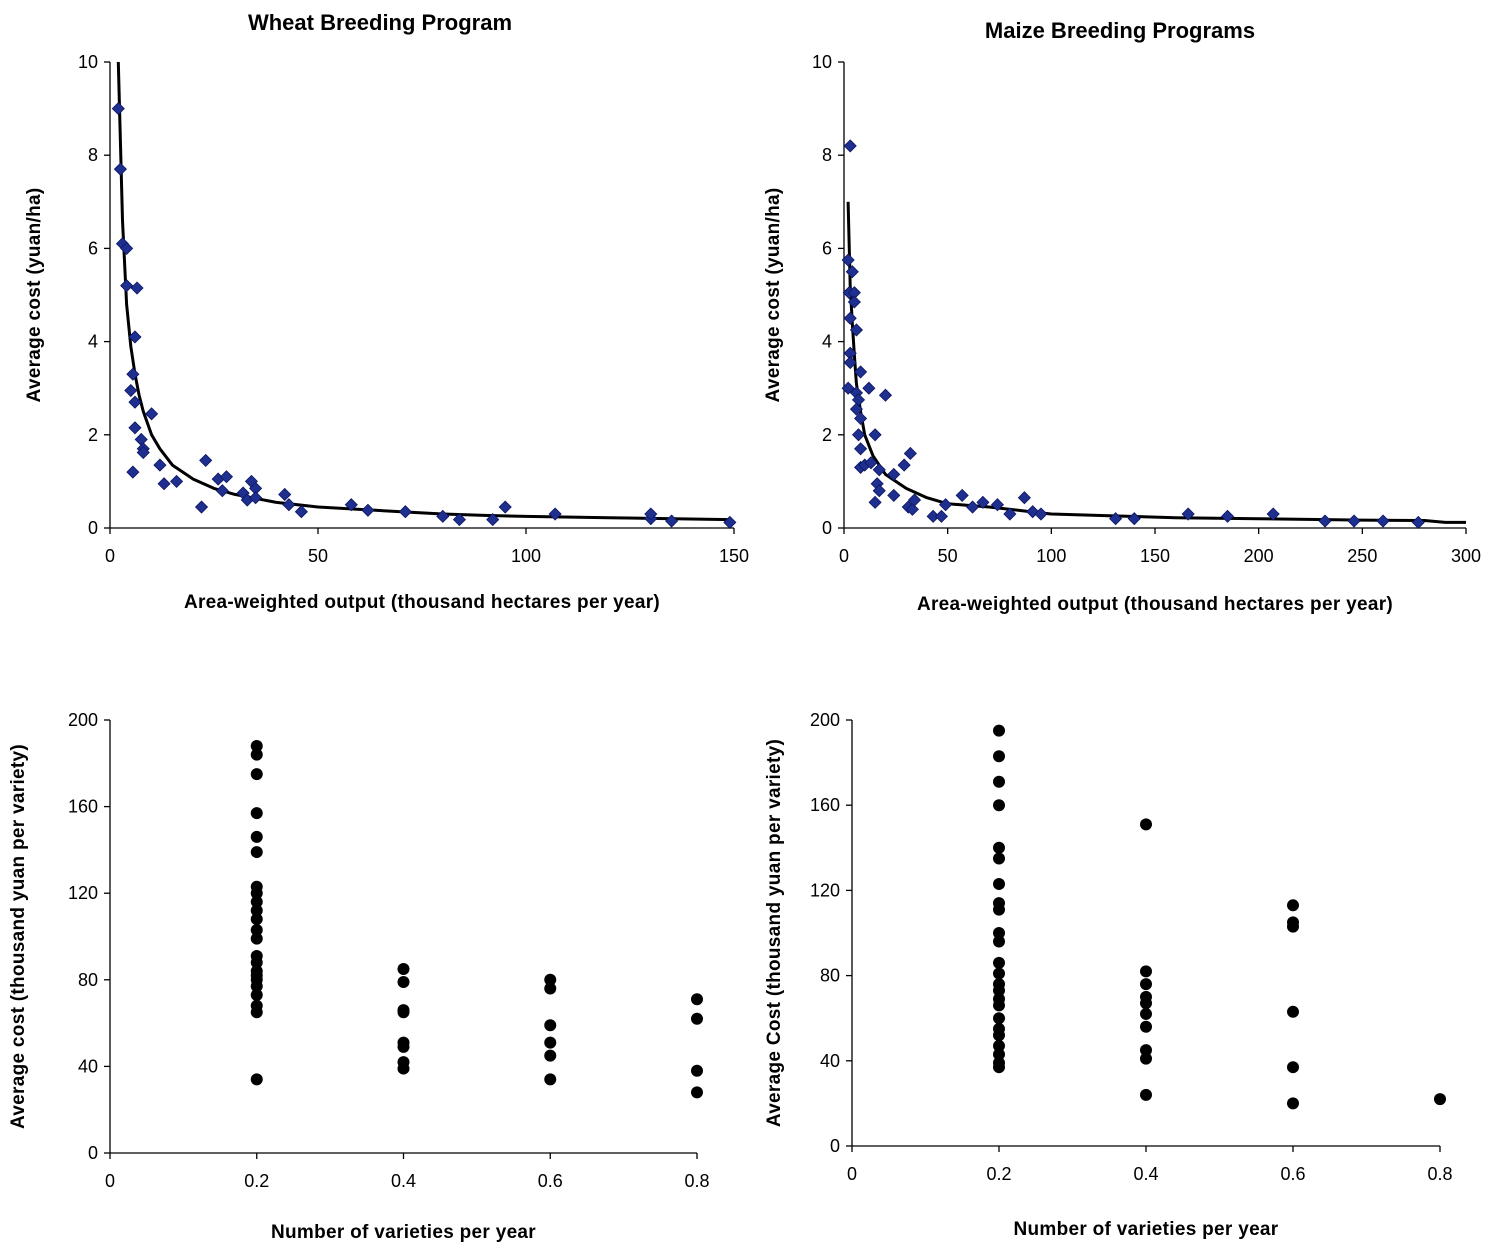  Describe the element at coordinates (1466, 556) in the screenshot. I see `x-tick-label: 300` at that location.